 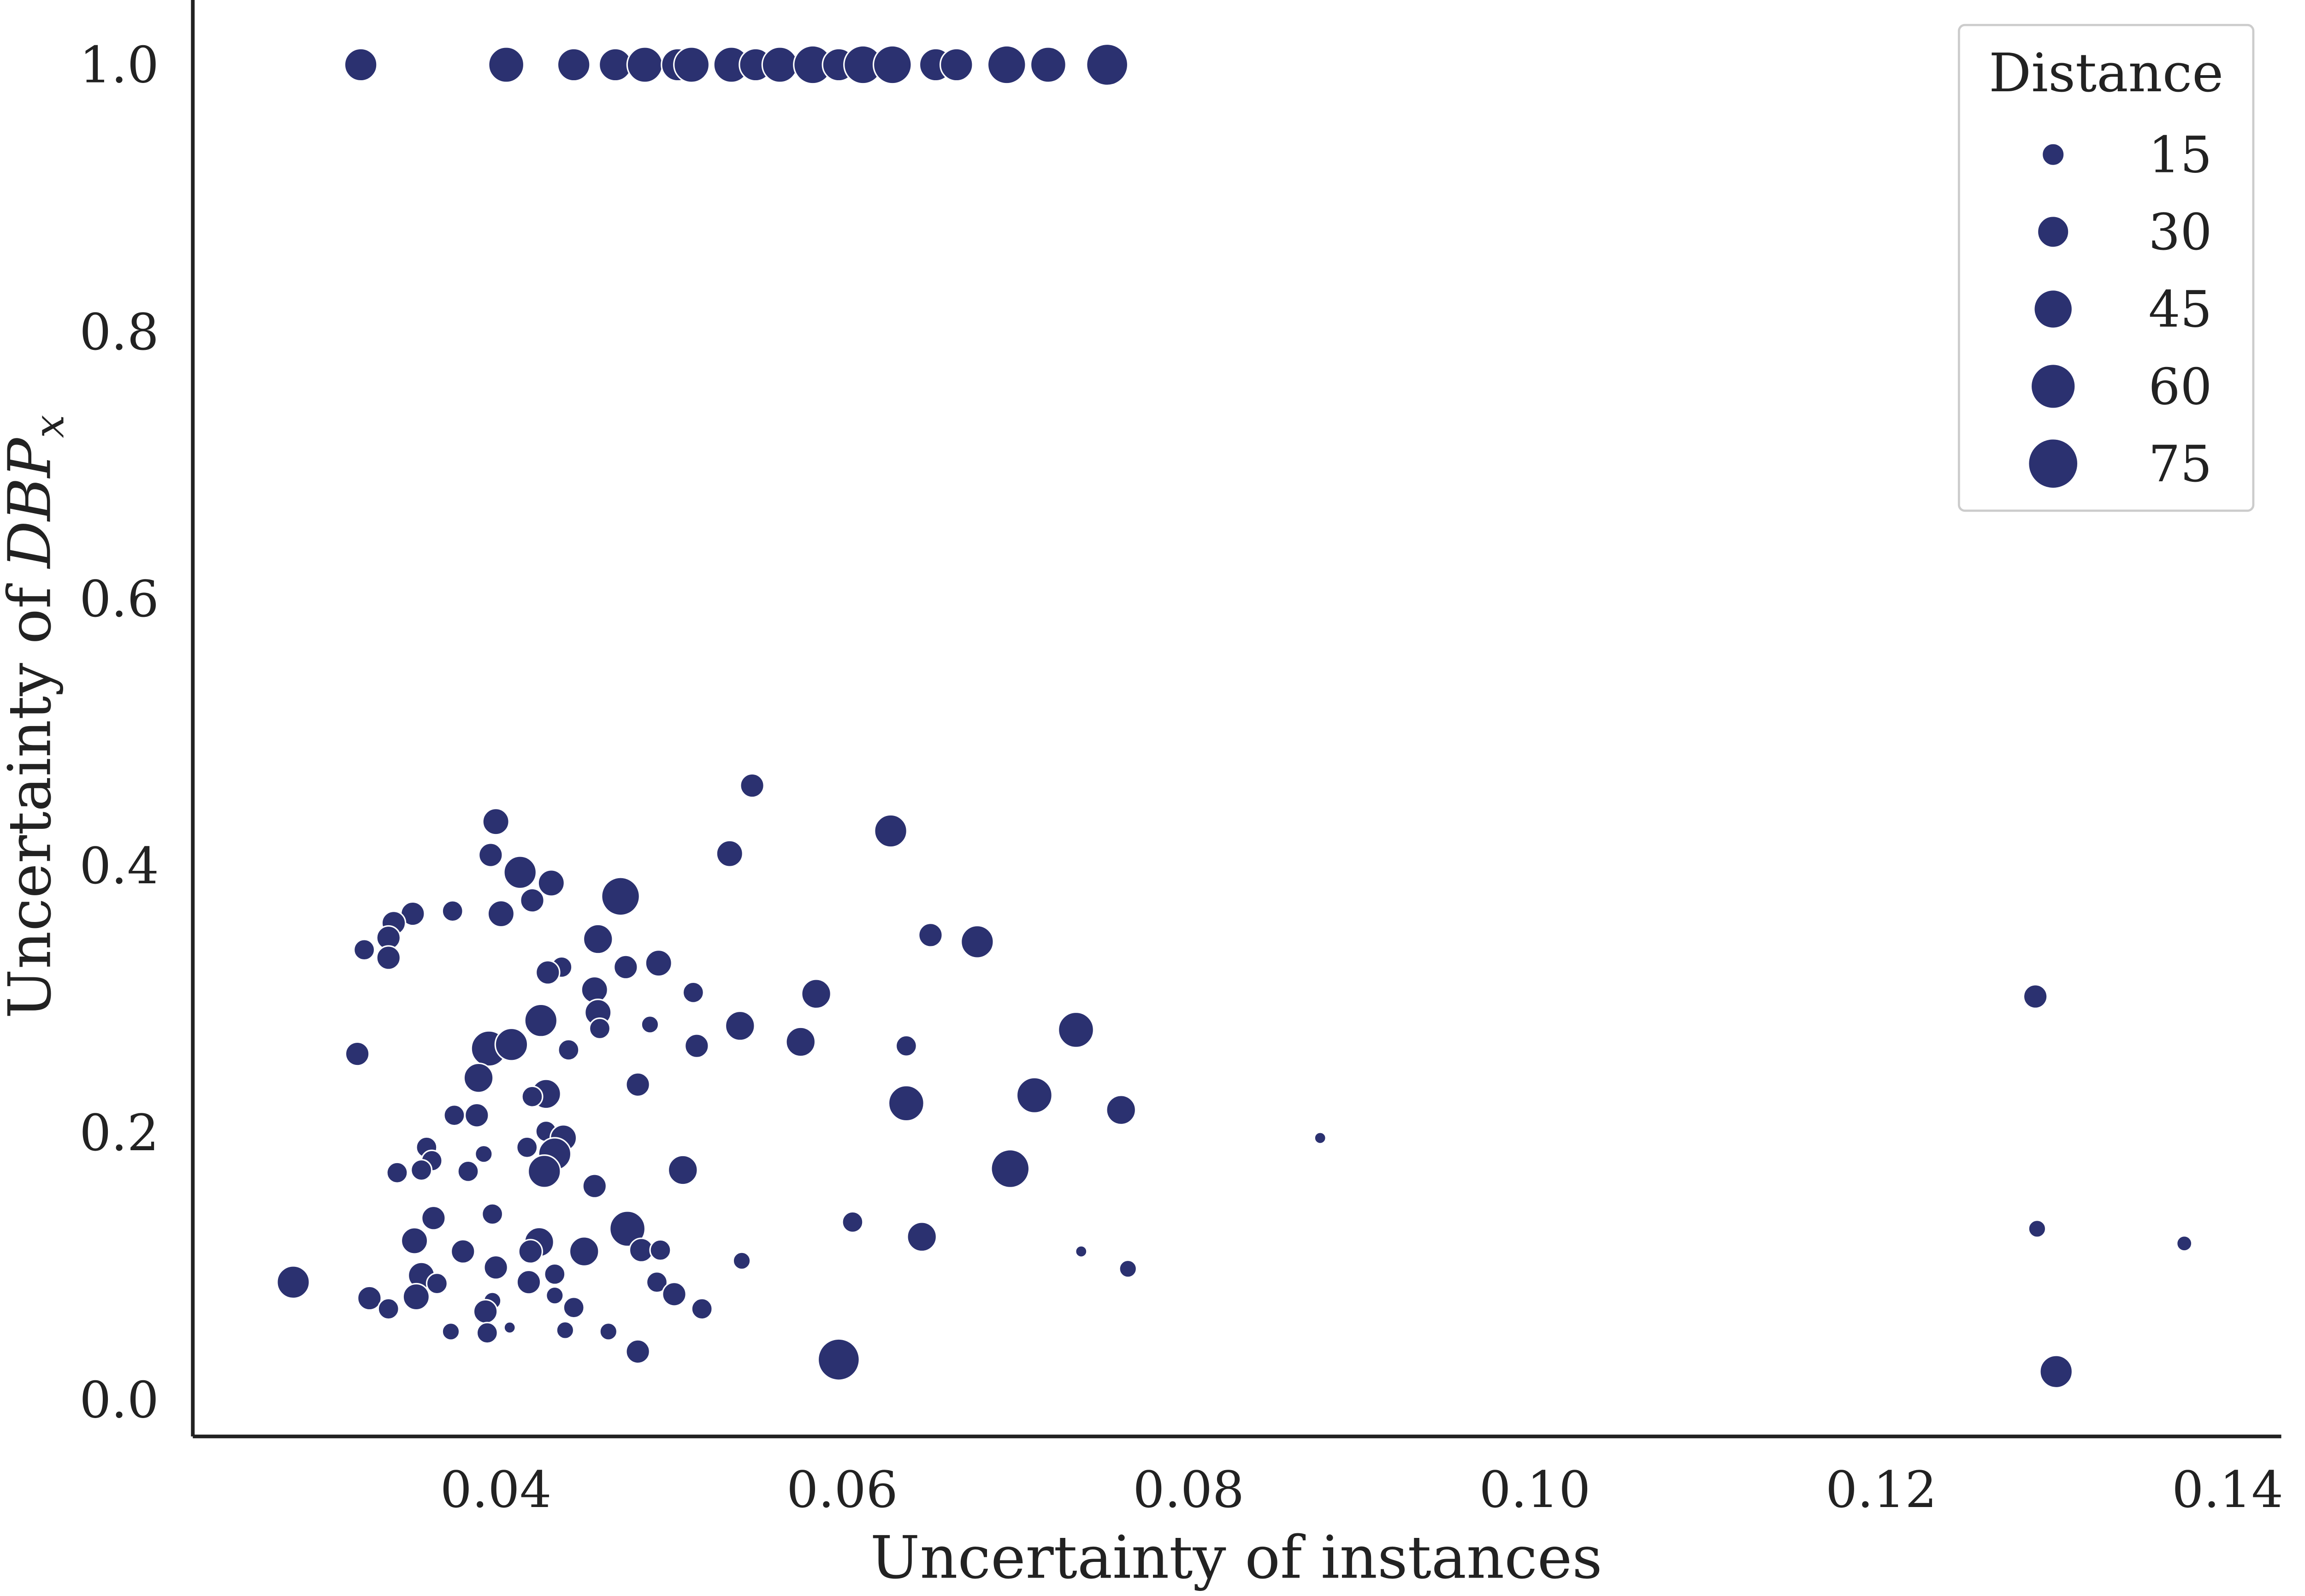 I want to click on x-tick-label: 0.06, so click(x=842, y=1489).